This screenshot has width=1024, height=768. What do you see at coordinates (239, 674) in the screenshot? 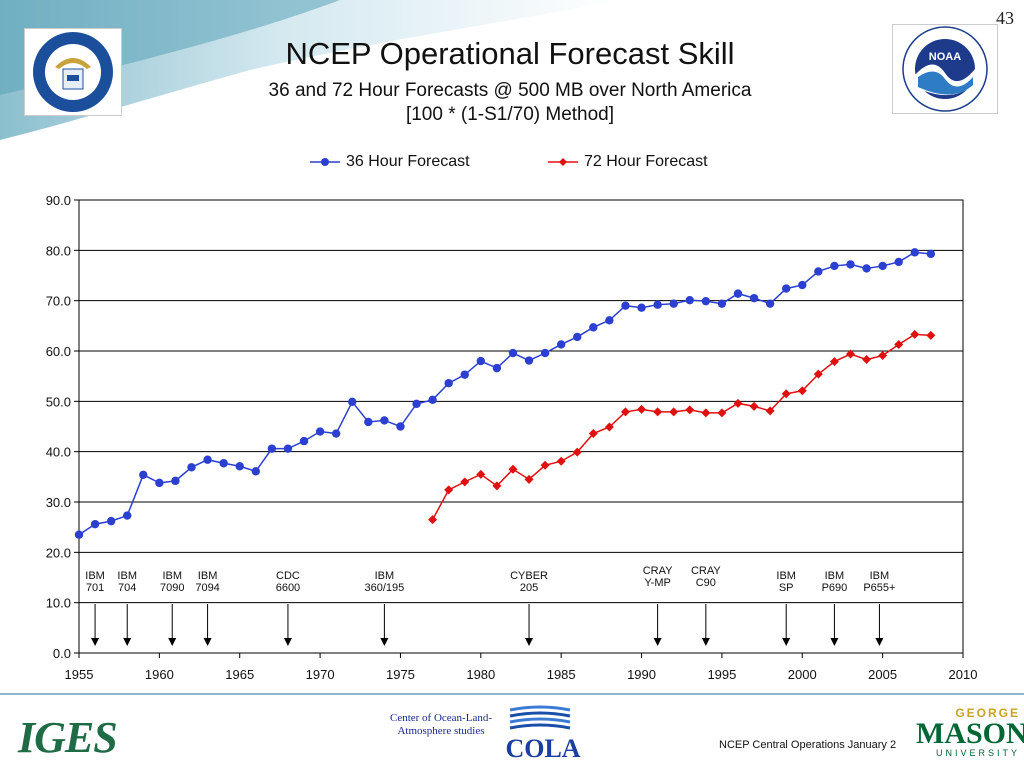
I see `x-tick-label: 1965` at bounding box center [239, 674].